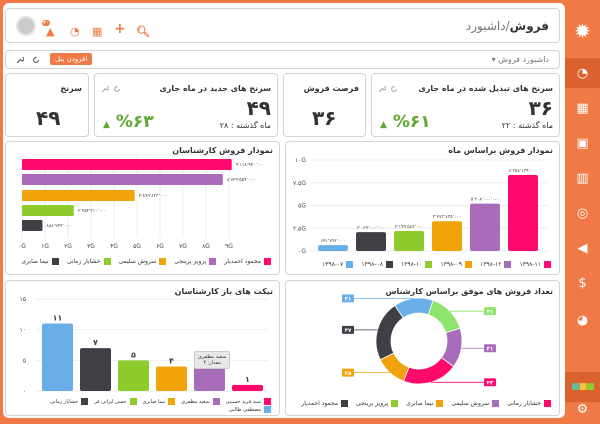 The image size is (600, 424). I want to click on y-tick-label: ۱۵, so click(23, 299).